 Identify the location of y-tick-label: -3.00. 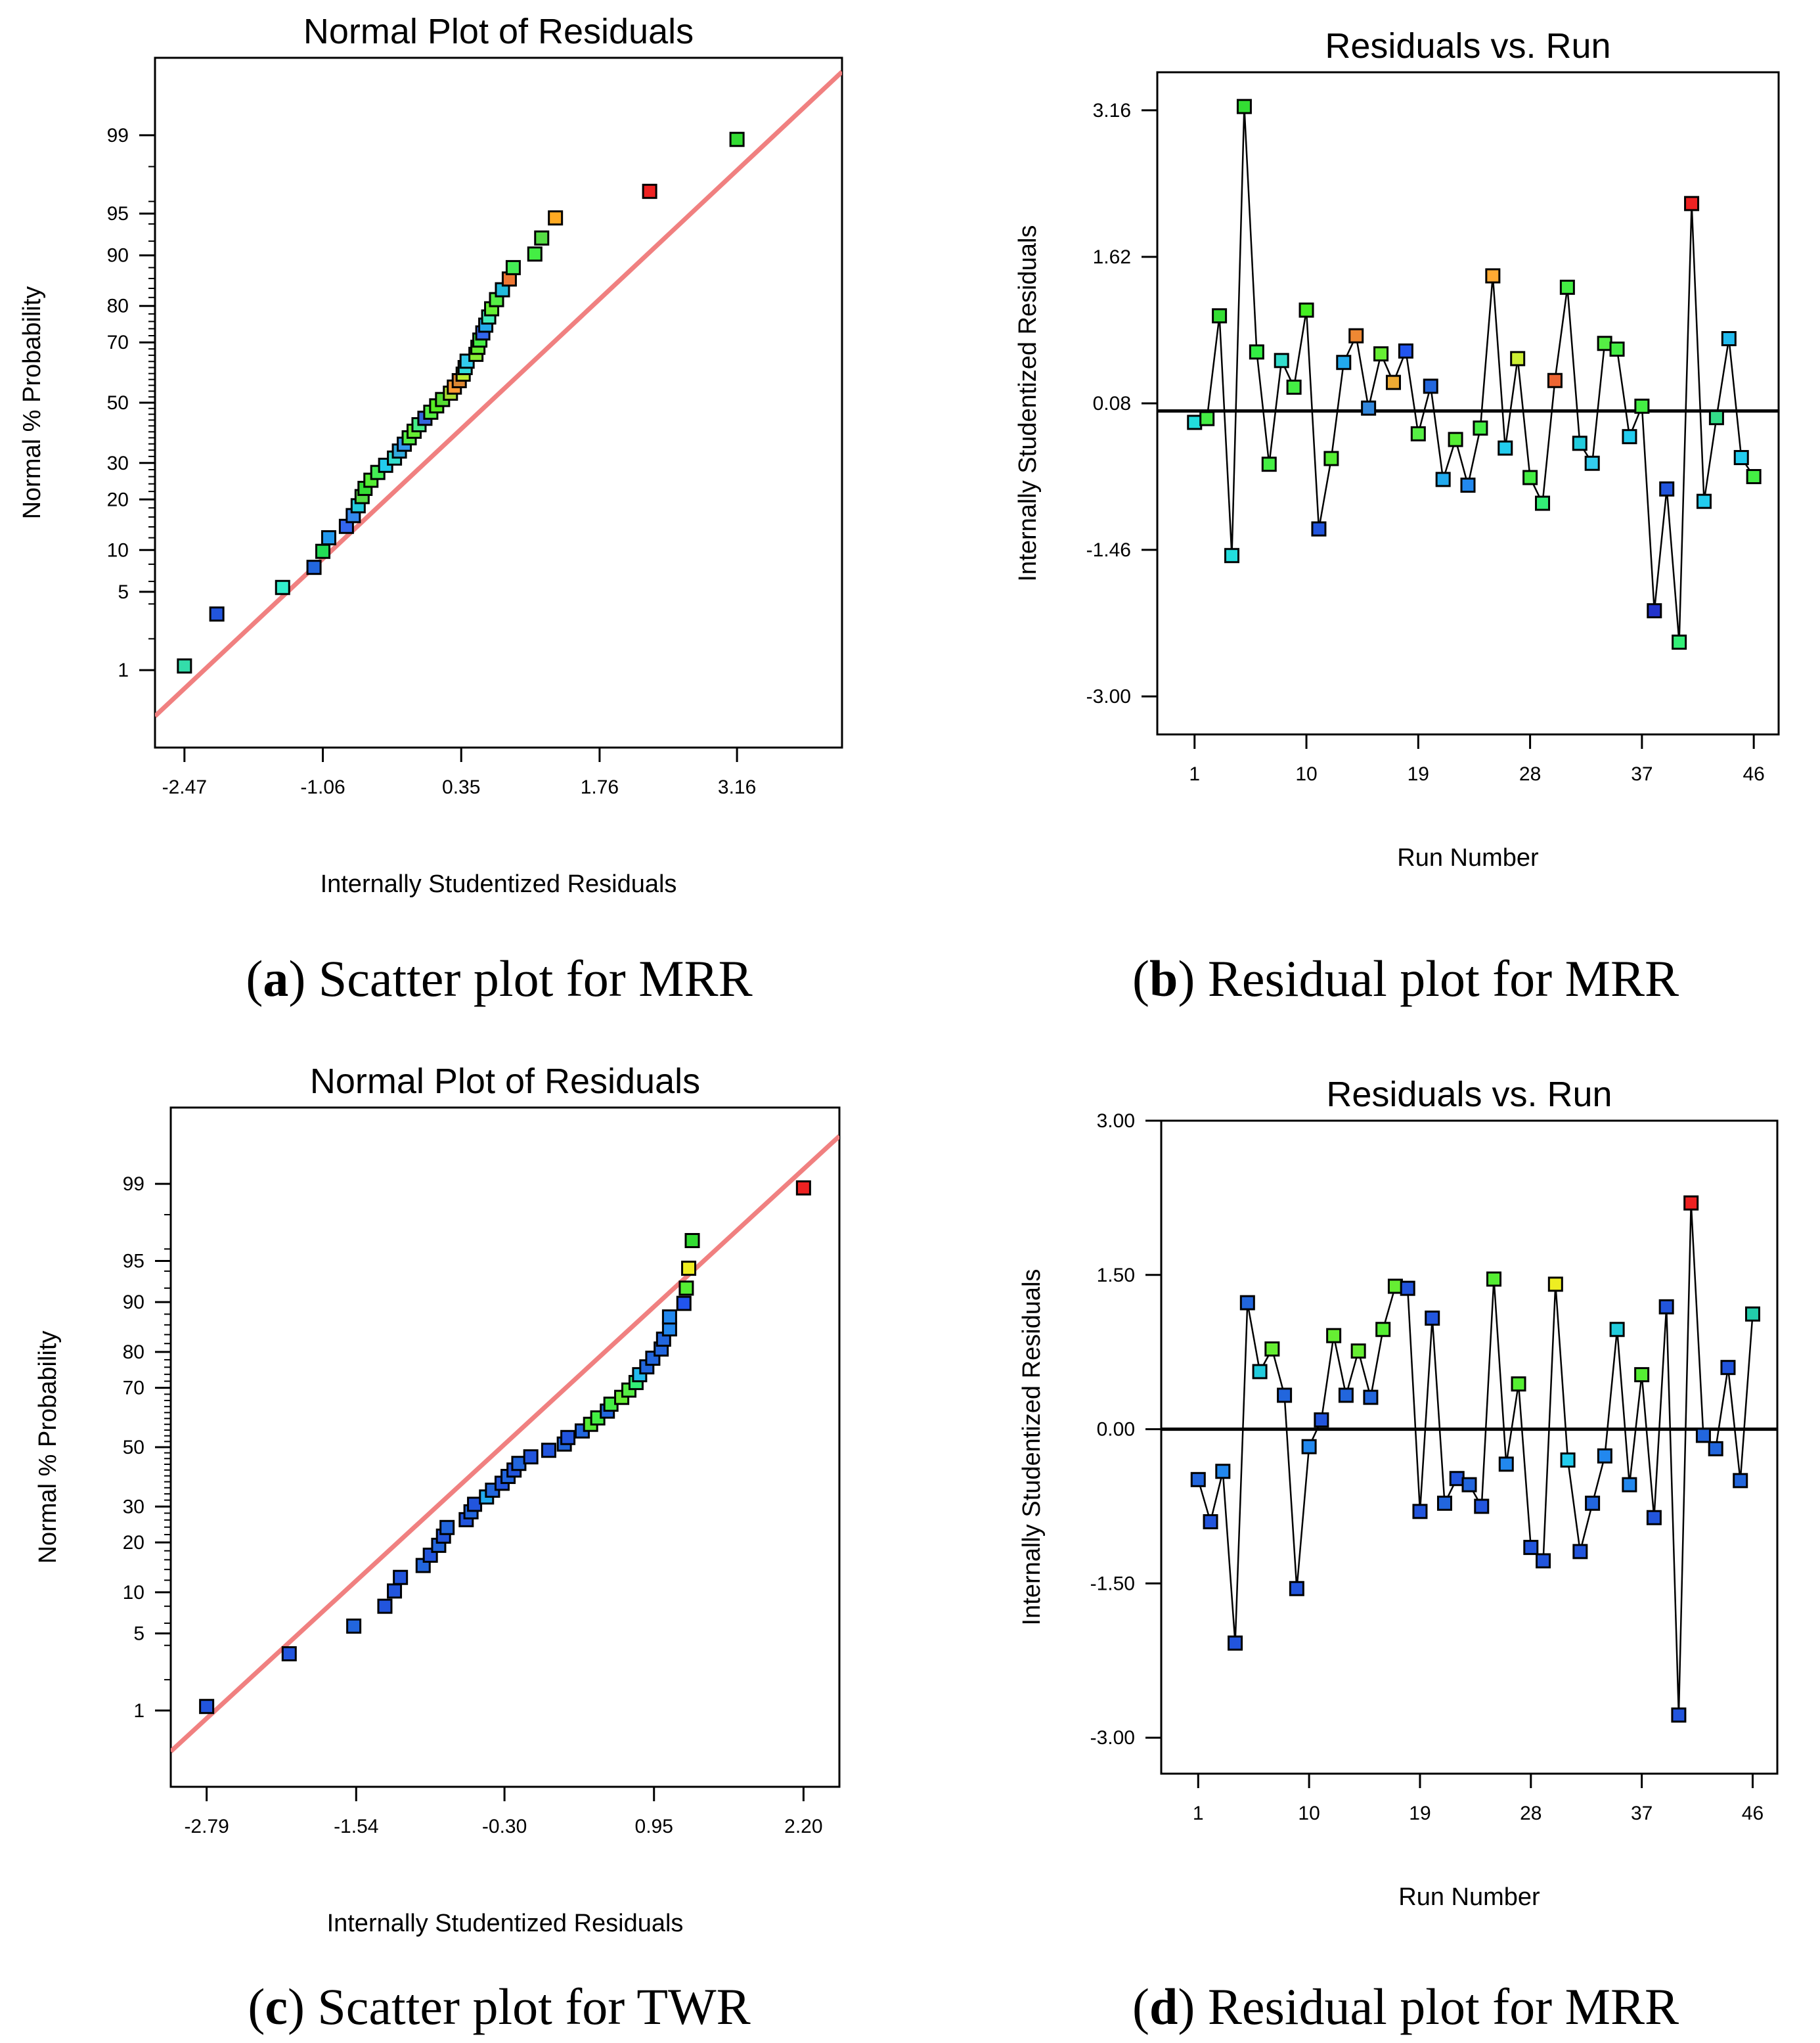
(1112, 1738).